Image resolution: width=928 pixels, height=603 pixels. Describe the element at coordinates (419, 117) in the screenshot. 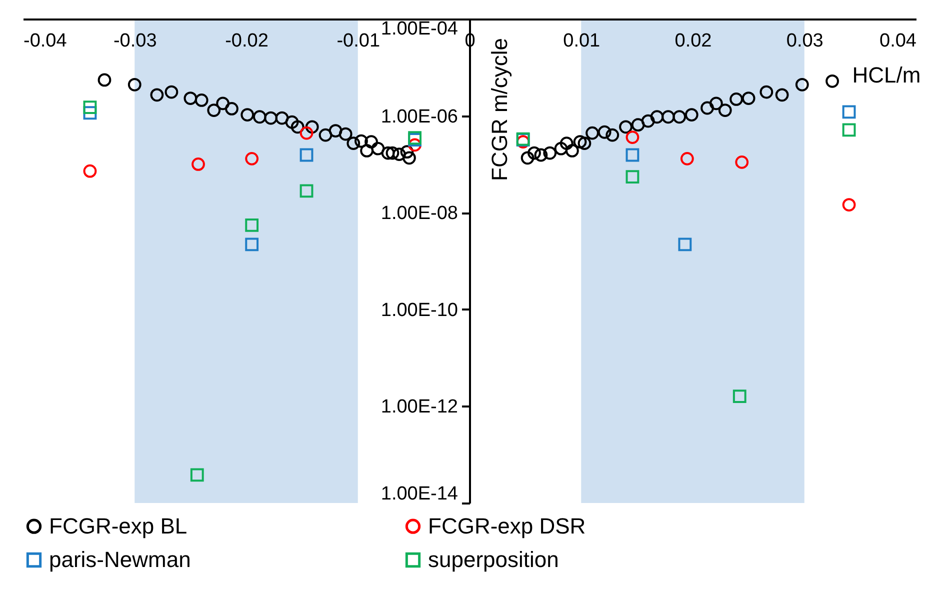

I see `y-tick-label: 1.00E-06` at that location.